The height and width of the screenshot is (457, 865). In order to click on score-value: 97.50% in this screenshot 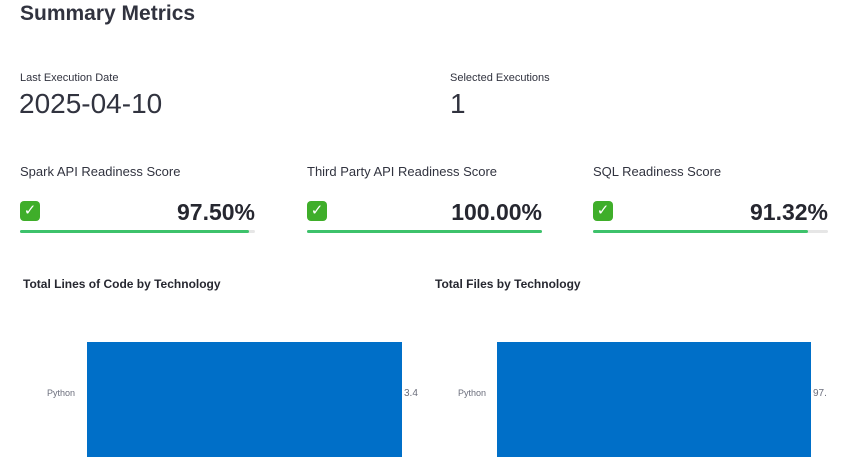, I will do `click(215, 212)`.